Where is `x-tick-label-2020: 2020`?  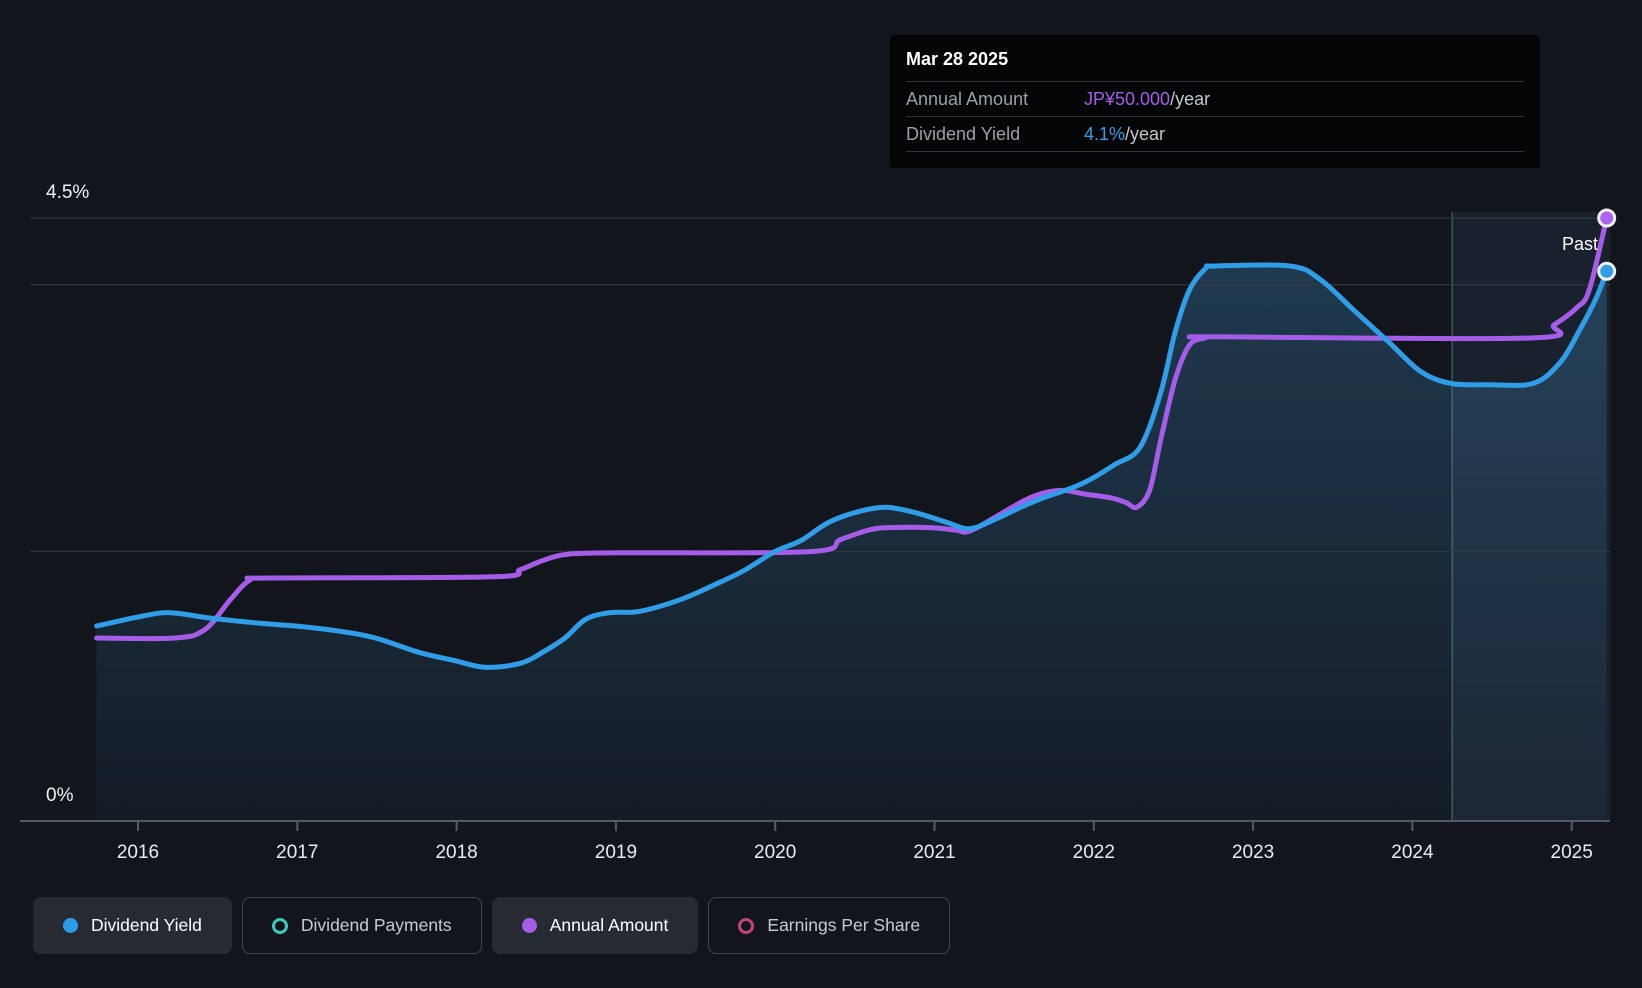
x-tick-label-2020: 2020 is located at coordinates (775, 852).